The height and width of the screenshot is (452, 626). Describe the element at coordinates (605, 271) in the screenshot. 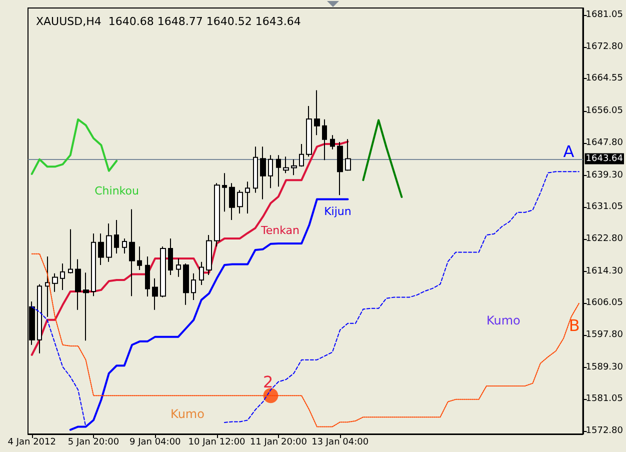

I see `y-tick-label: 1614.30` at that location.